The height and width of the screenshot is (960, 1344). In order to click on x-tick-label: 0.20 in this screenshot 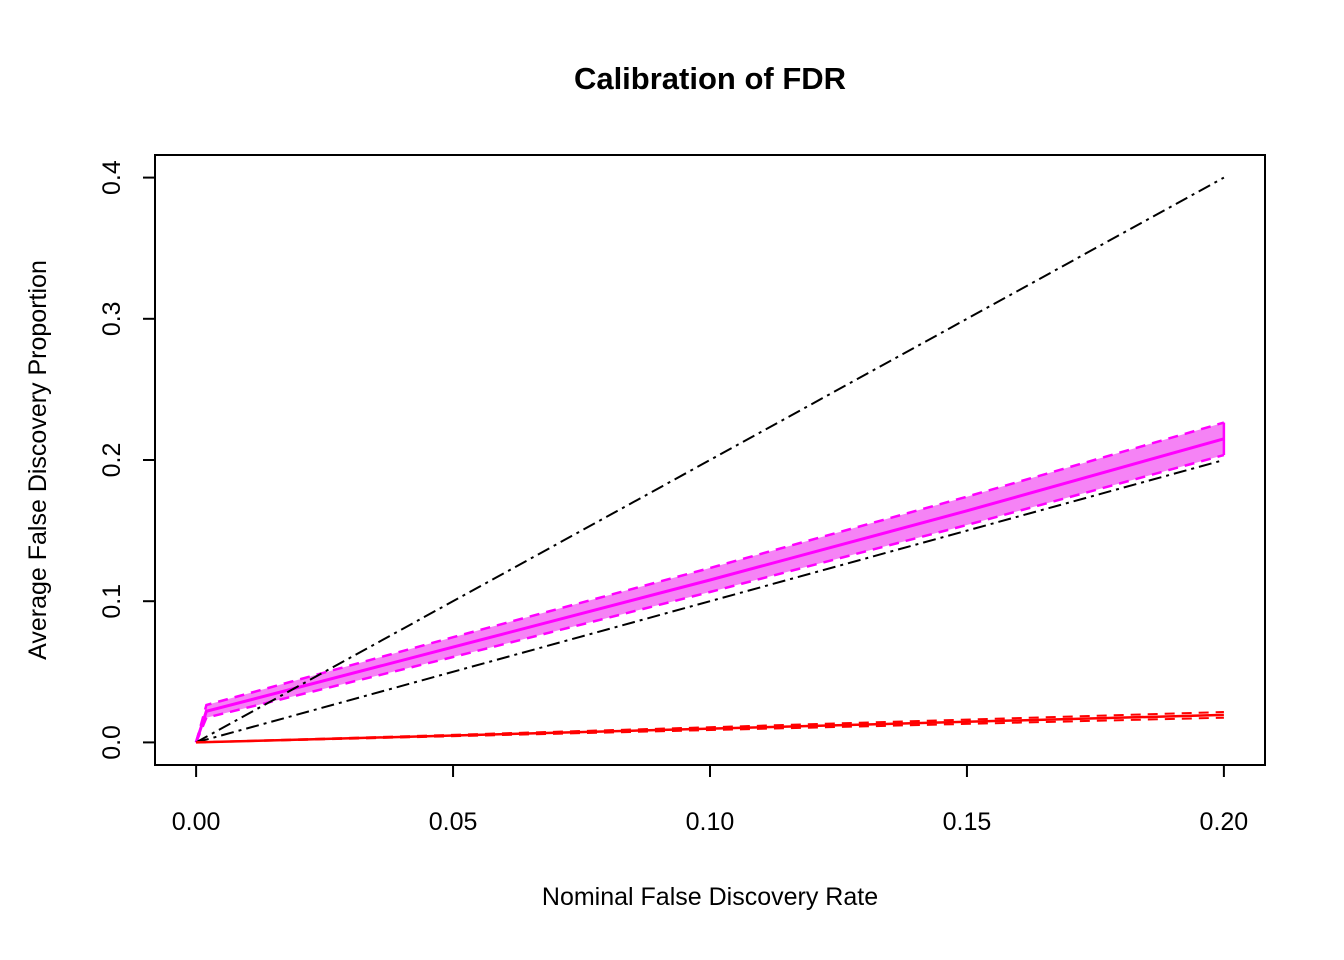, I will do `click(1224, 822)`.